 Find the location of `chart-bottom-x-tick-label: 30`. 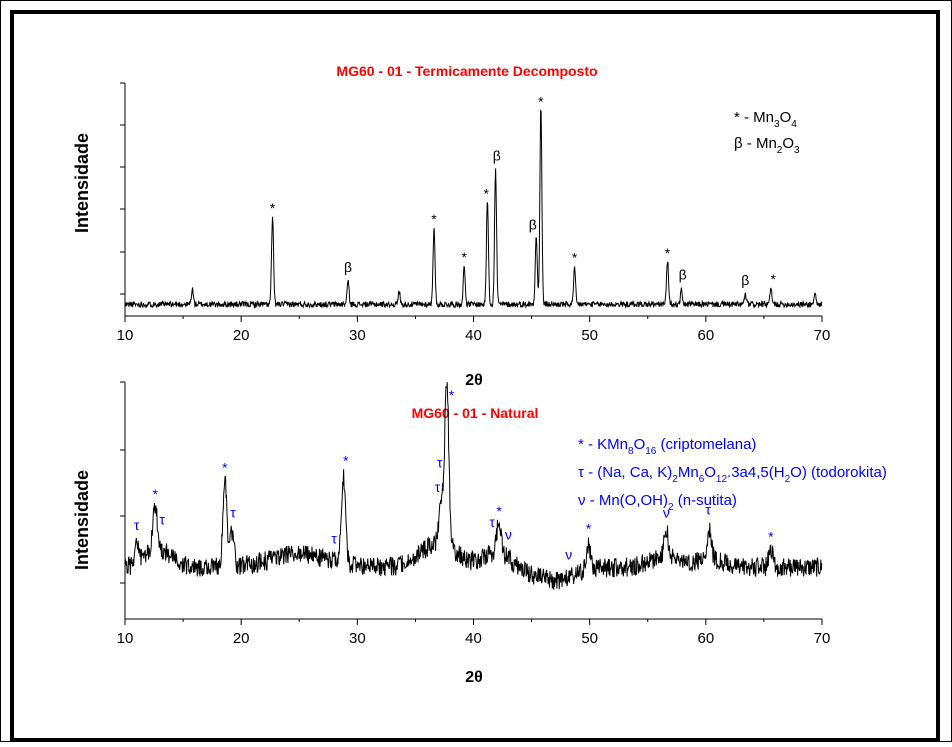

chart-bottom-x-tick-label: 30 is located at coordinates (357, 638).